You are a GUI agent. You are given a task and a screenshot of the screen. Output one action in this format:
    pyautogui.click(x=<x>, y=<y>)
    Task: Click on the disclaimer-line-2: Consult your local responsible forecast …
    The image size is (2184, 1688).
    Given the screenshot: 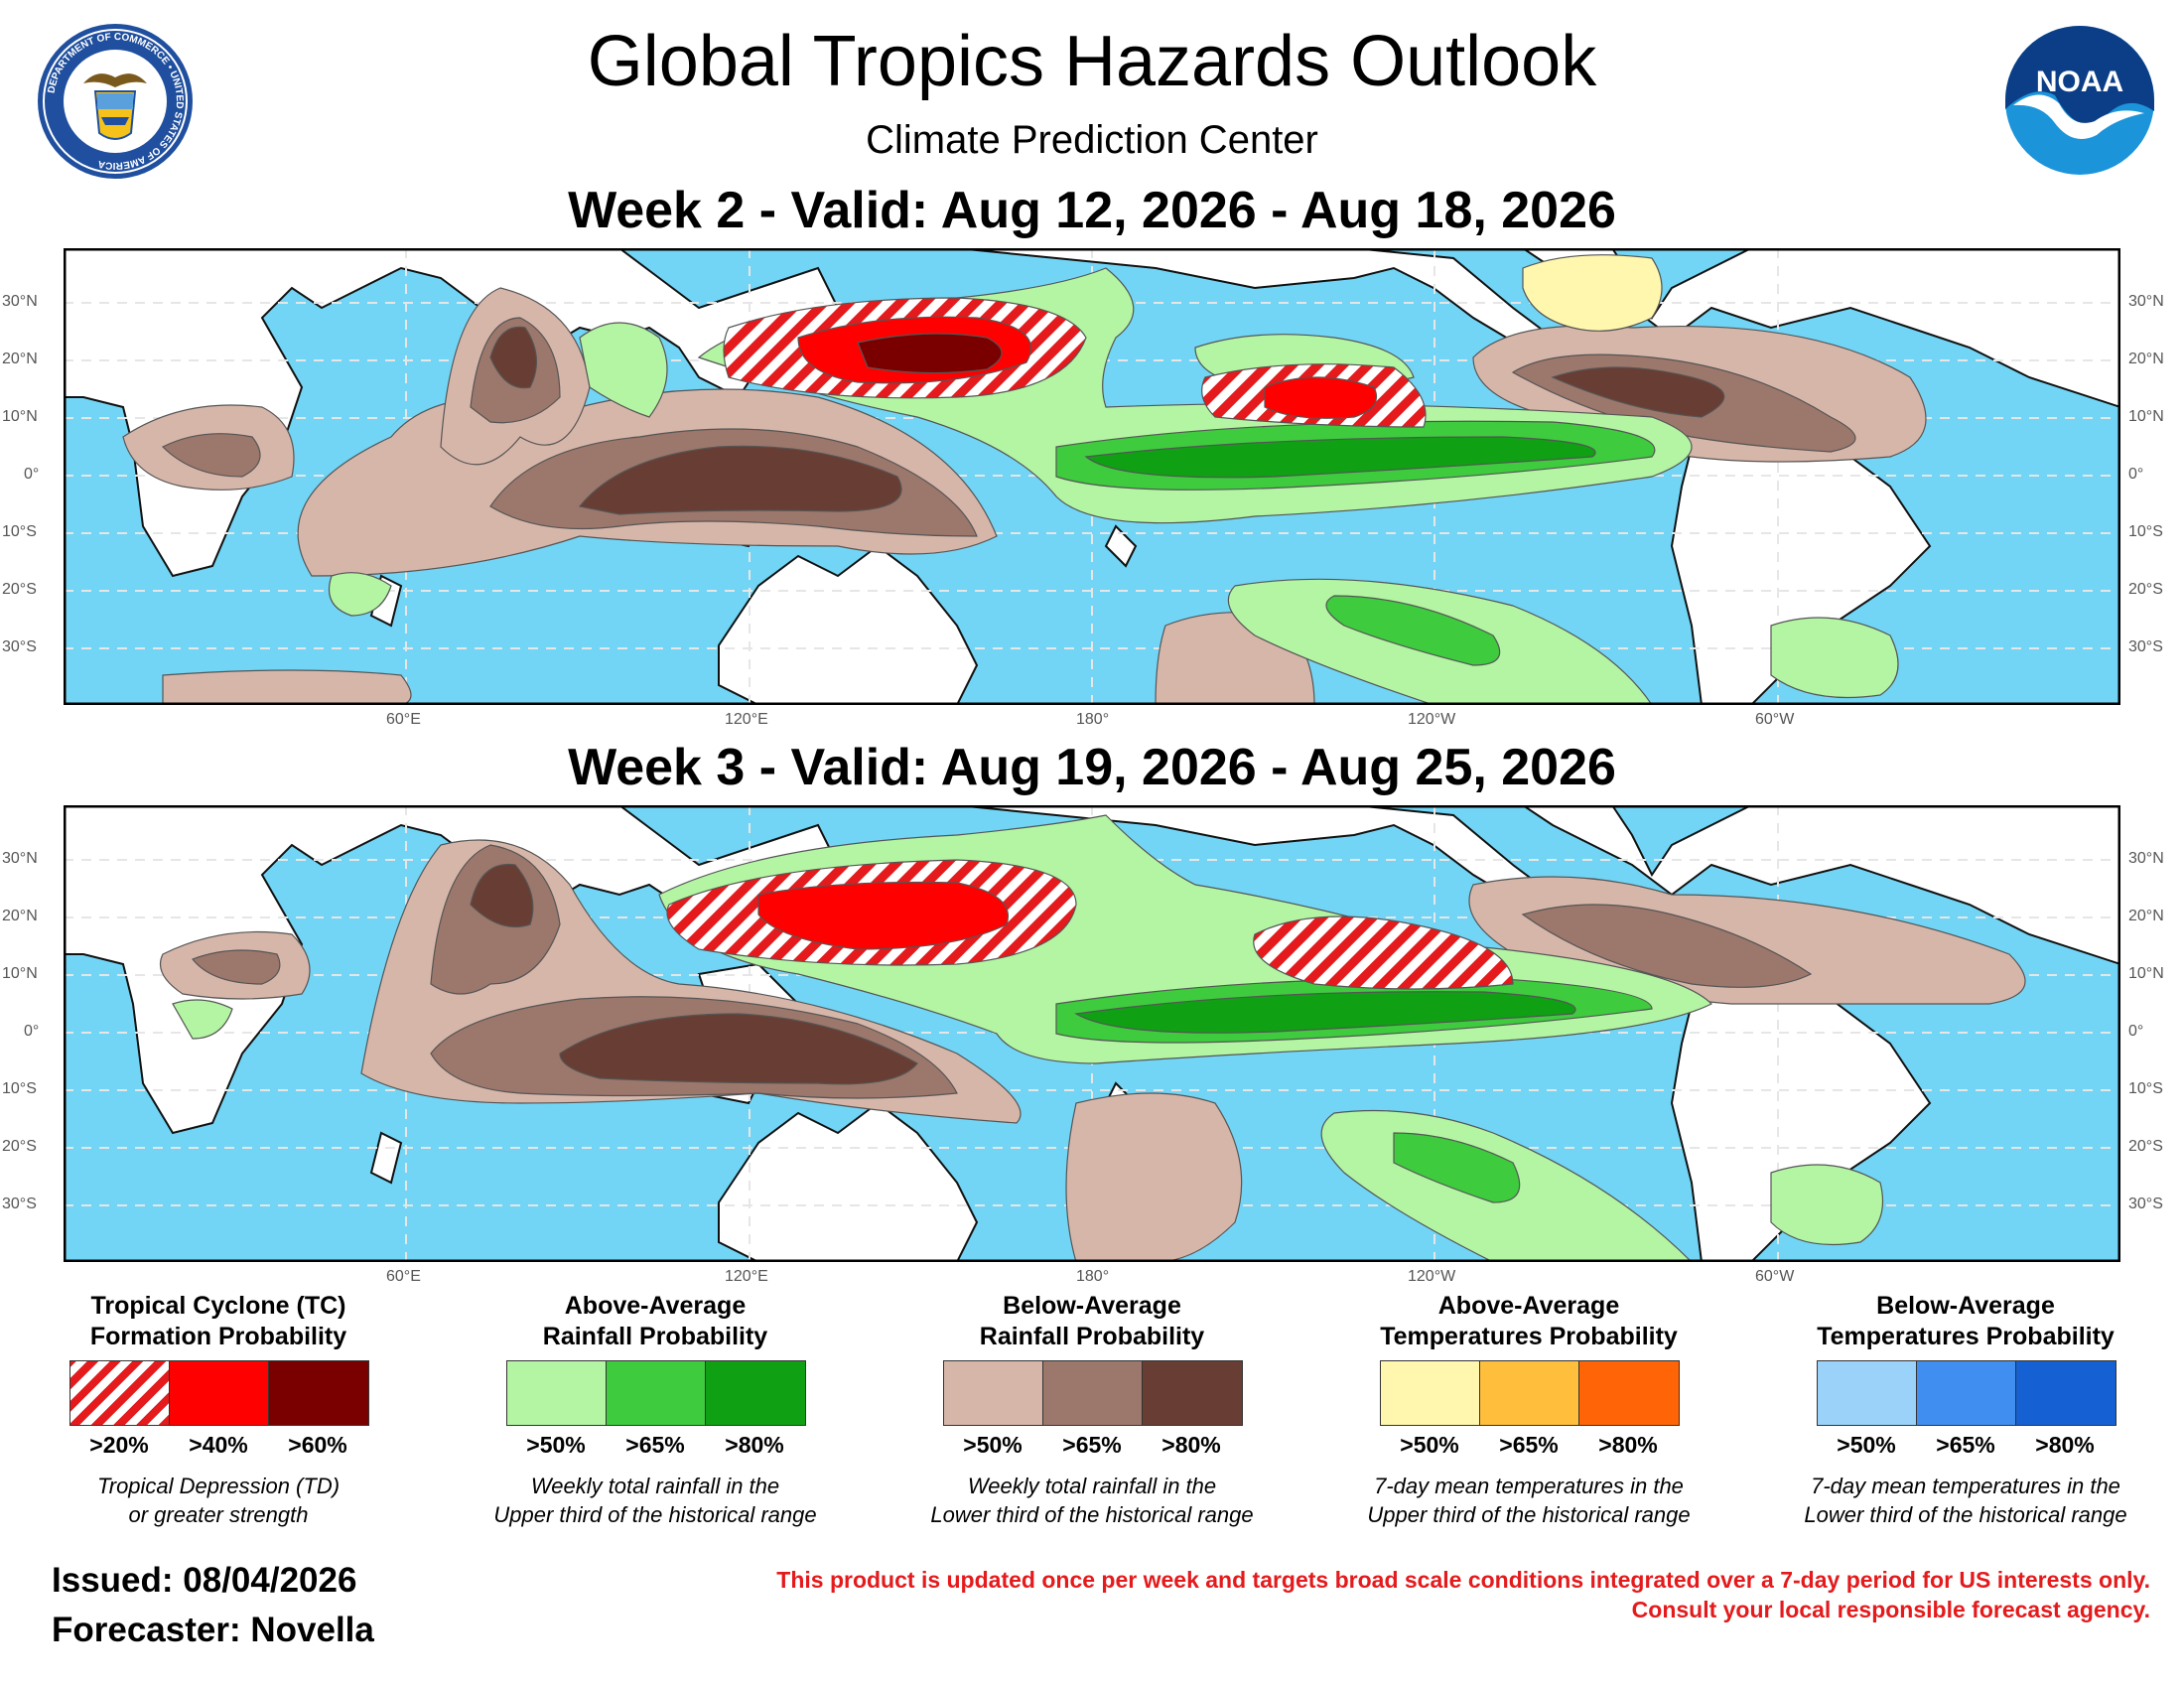 What is the action you would take?
    pyautogui.click(x=1890, y=1609)
    